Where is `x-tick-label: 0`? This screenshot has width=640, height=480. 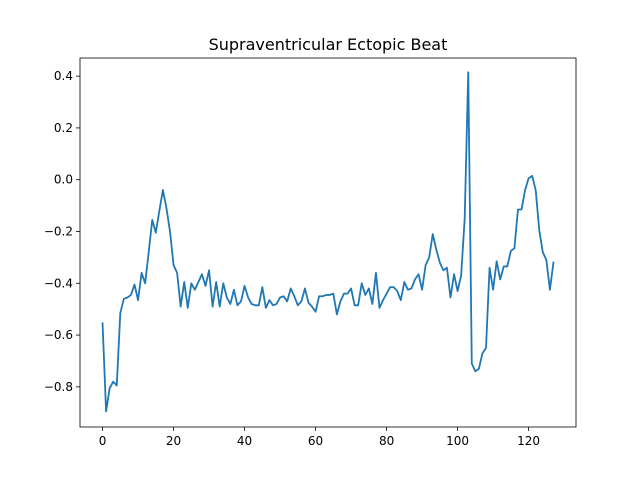 x-tick-label: 0 is located at coordinates (103, 441).